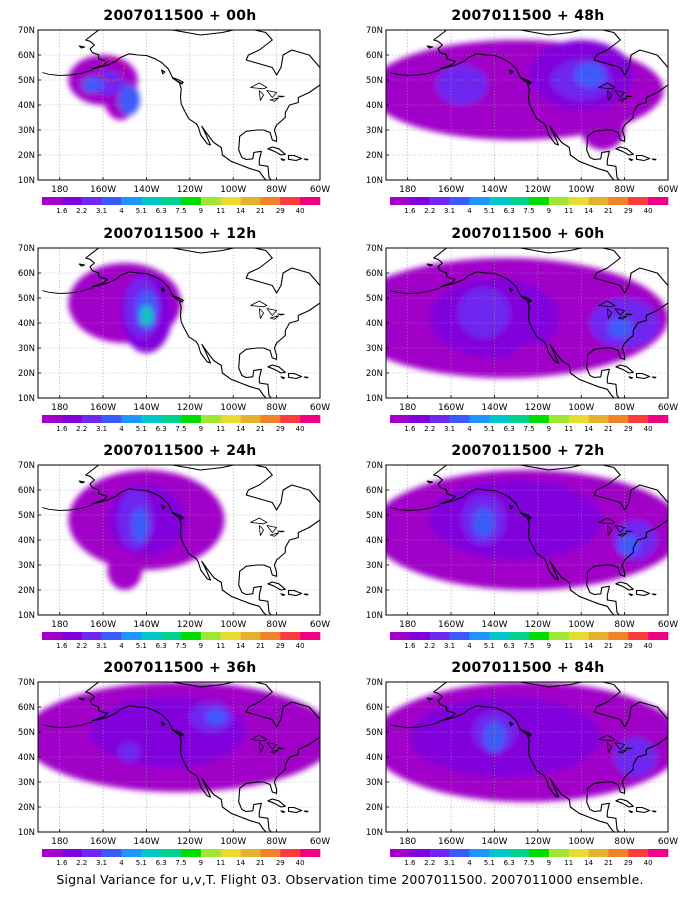  What do you see at coordinates (190, 408) in the screenshot?
I see `lon-tick-label: 120W` at bounding box center [190, 408].